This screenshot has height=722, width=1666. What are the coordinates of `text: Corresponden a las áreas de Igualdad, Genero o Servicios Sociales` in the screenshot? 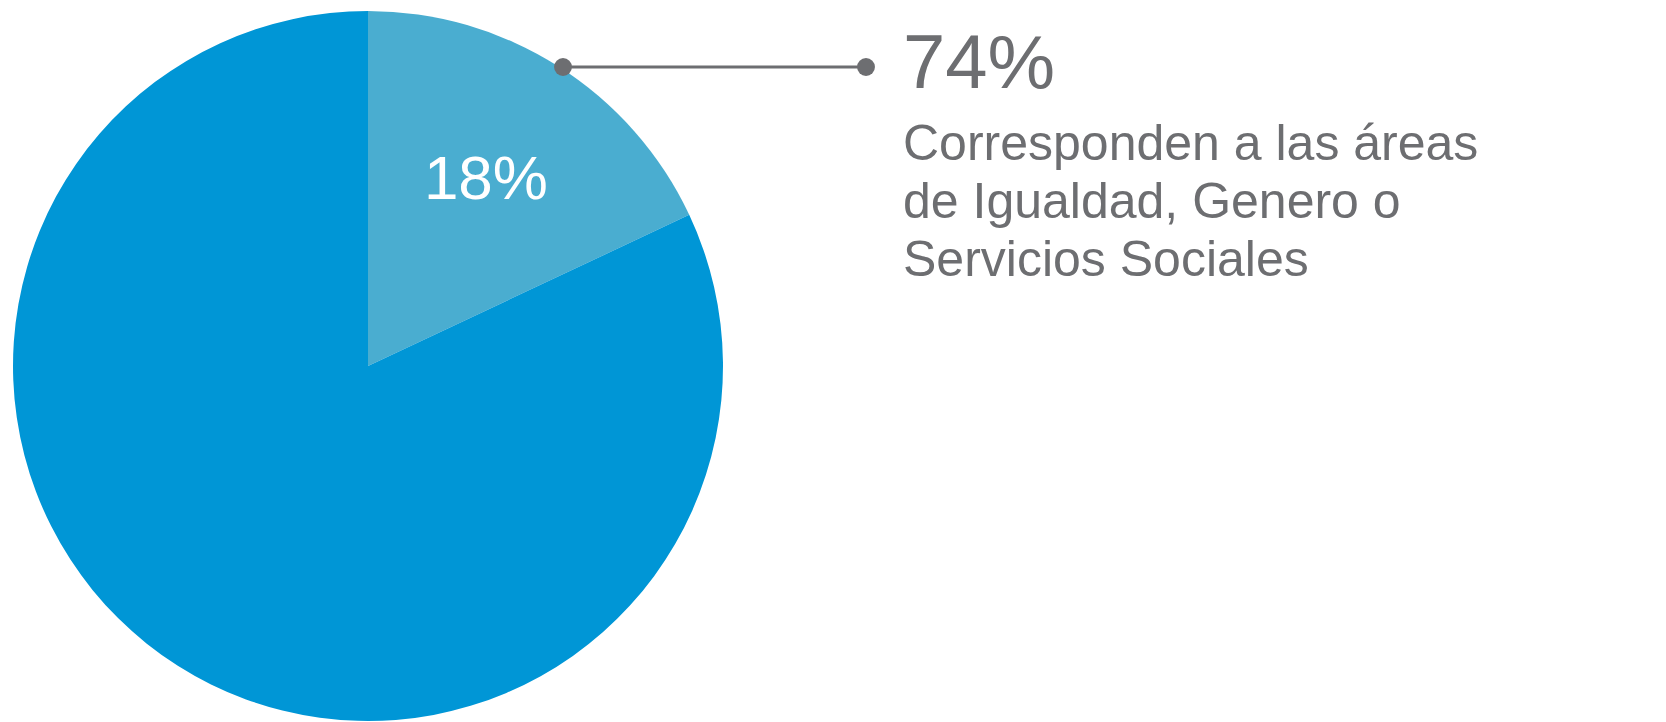 It's located at (1191, 201).